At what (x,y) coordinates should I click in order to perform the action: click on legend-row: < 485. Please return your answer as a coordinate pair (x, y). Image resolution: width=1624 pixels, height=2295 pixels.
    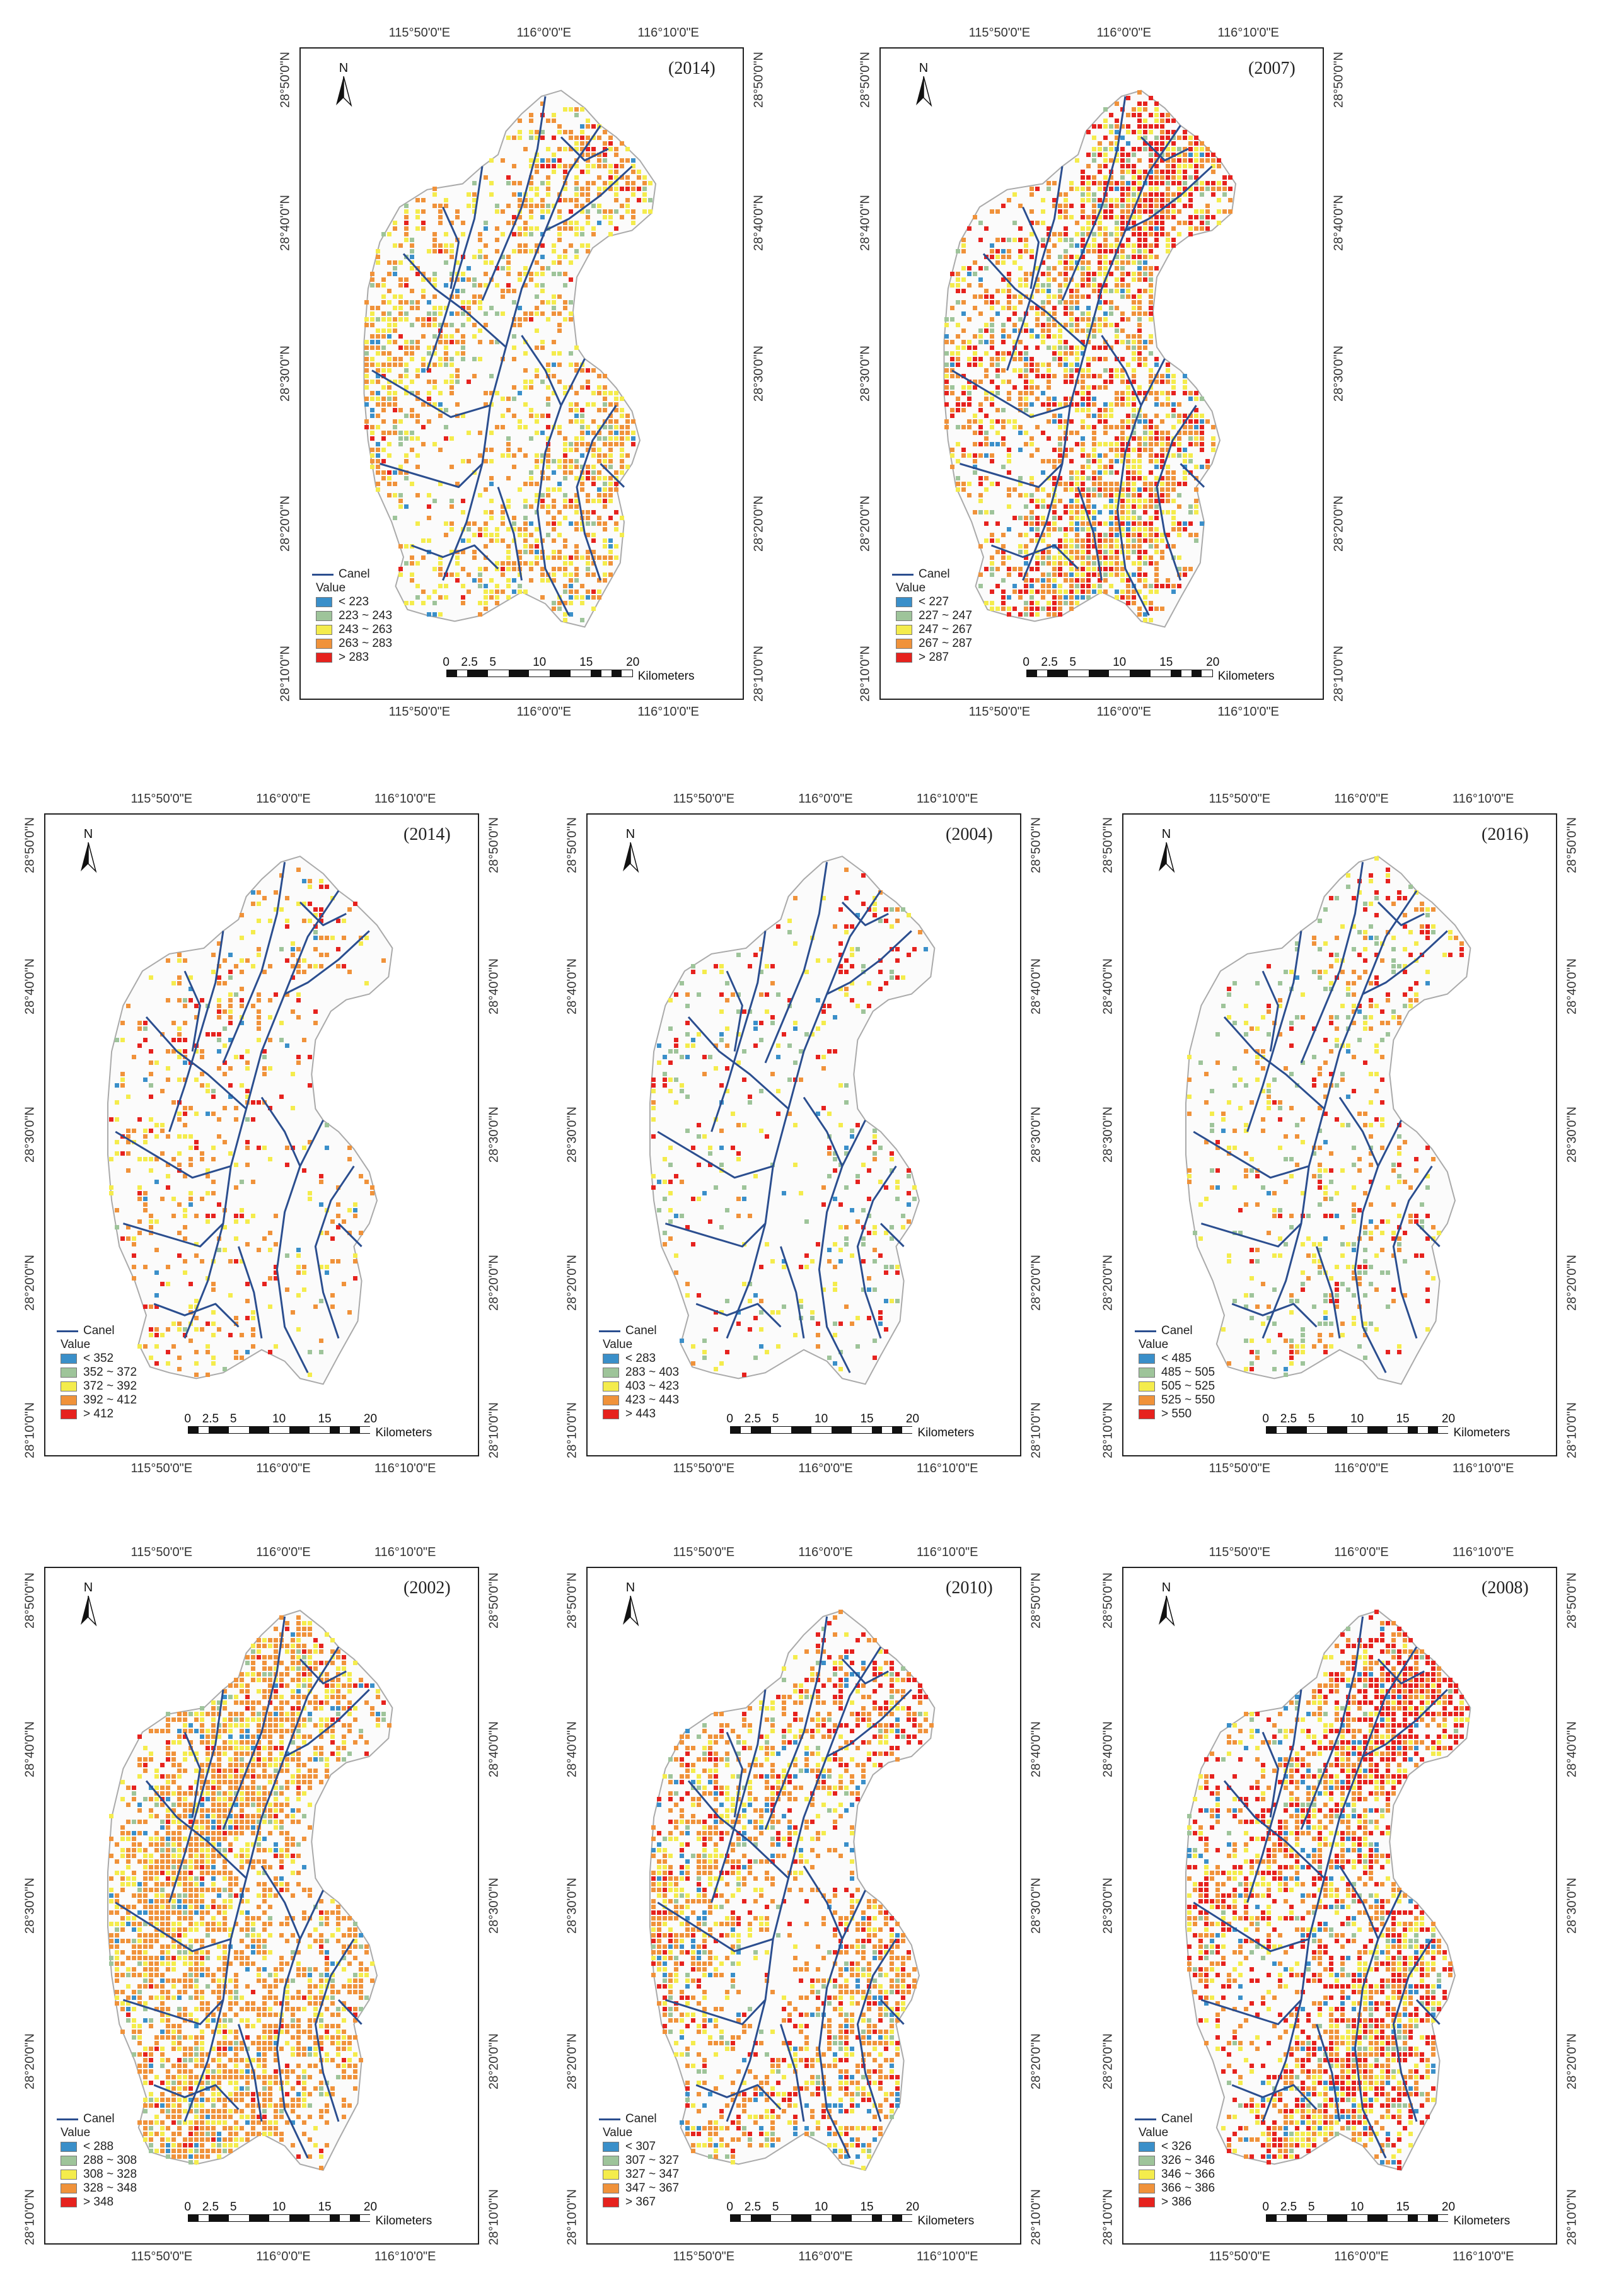
    Looking at the image, I should click on (1177, 1359).